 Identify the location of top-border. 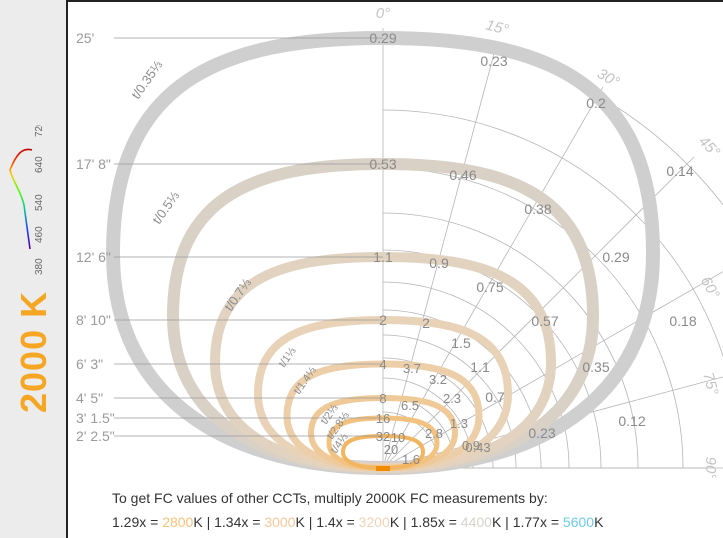
(394, 1).